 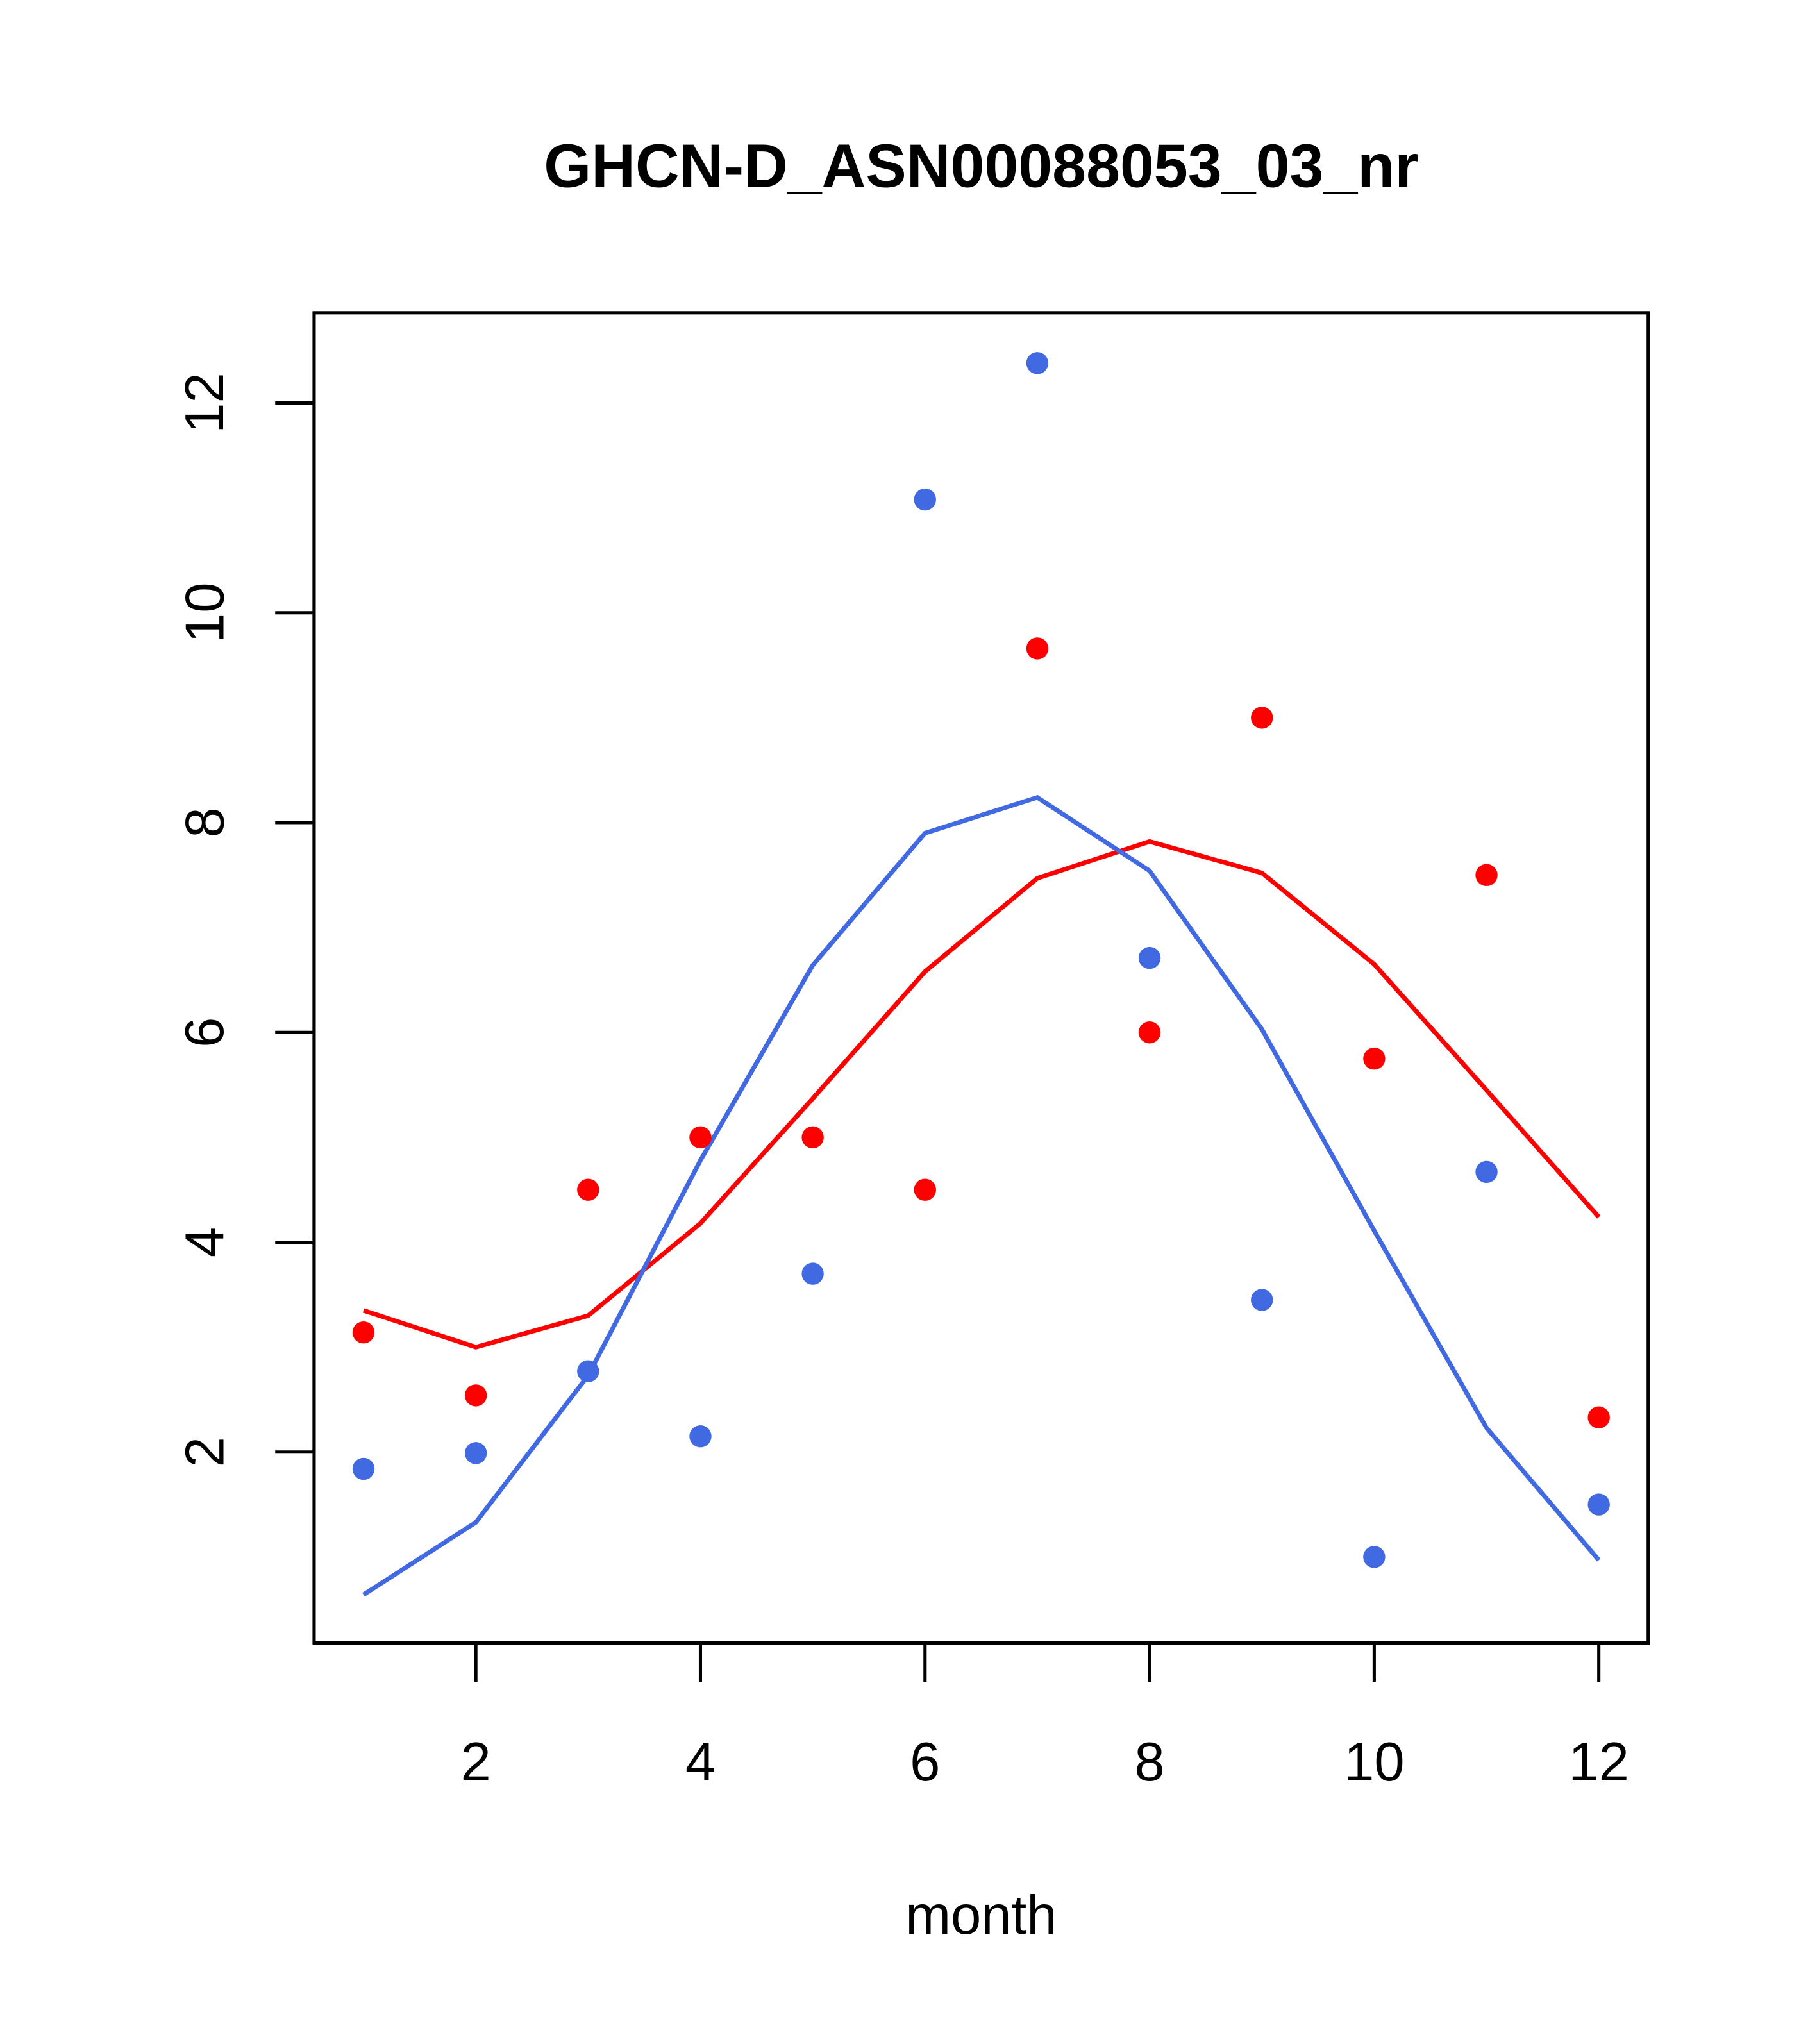 I want to click on x-axis-label: month, so click(x=981, y=1916).